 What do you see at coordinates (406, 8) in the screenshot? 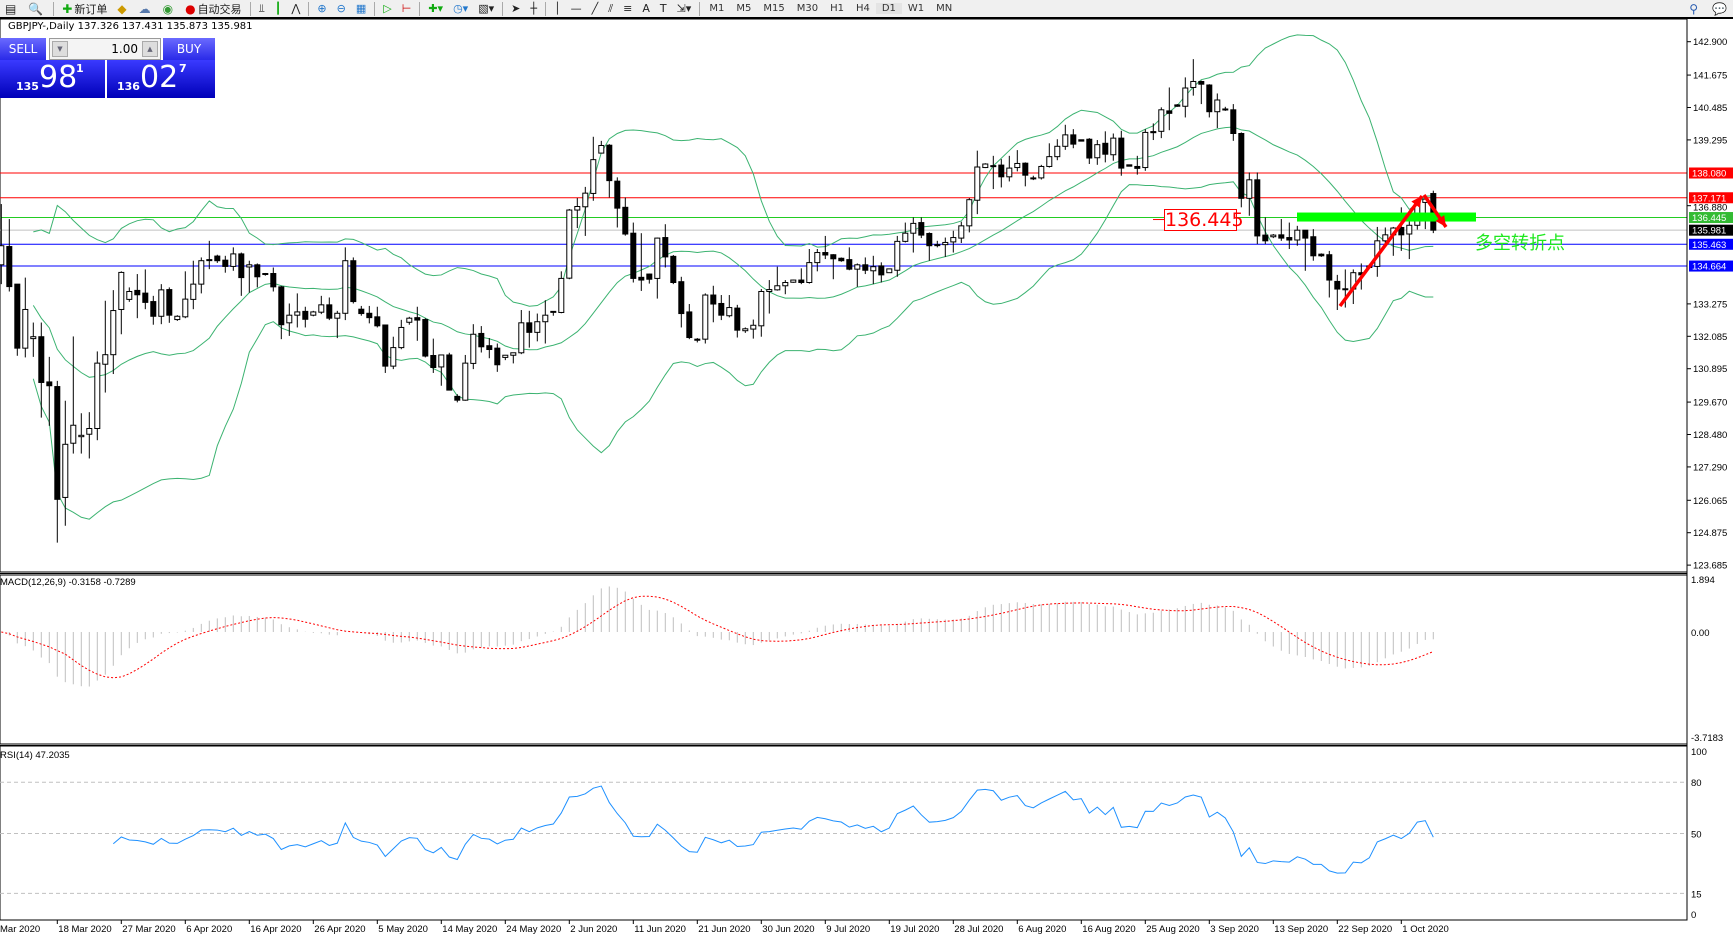
I see `chart-shift-icon: ⊢` at bounding box center [406, 8].